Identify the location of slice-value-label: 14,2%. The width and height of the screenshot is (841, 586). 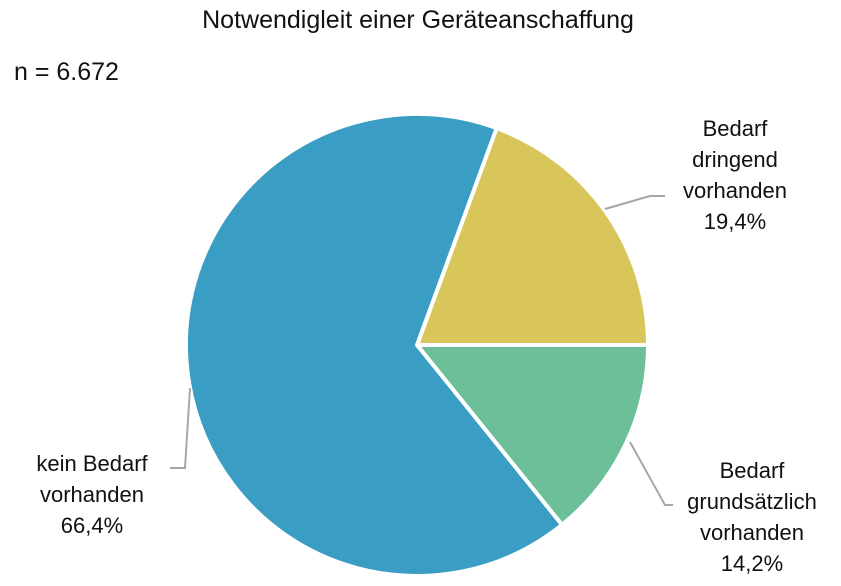
(752, 563).